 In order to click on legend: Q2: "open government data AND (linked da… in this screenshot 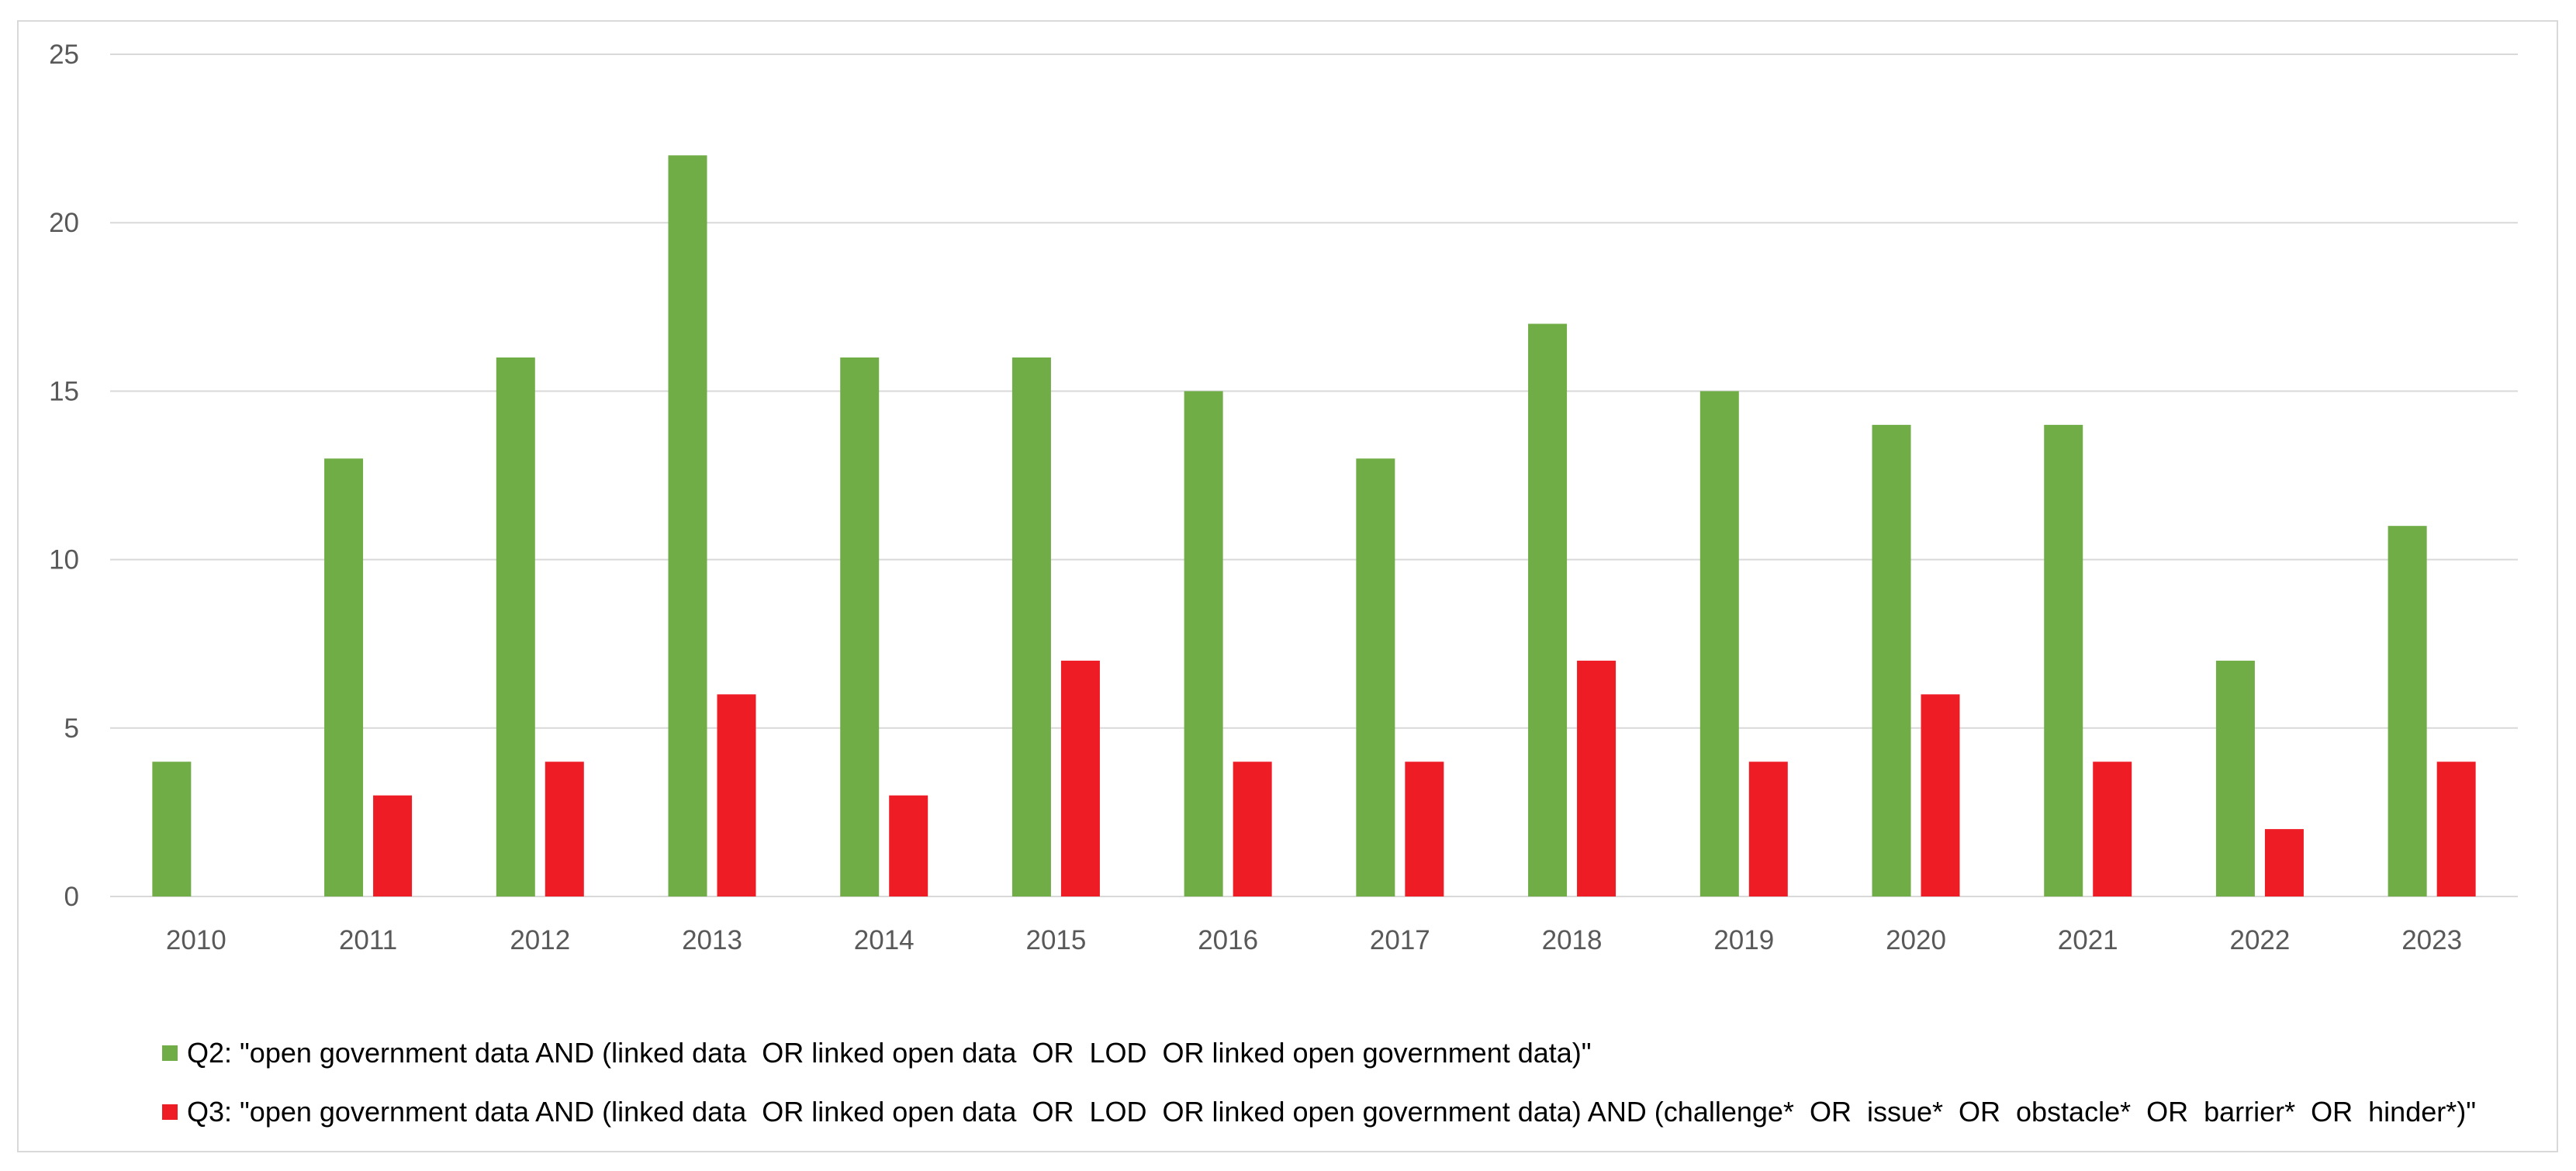, I will do `click(1319, 1089)`.